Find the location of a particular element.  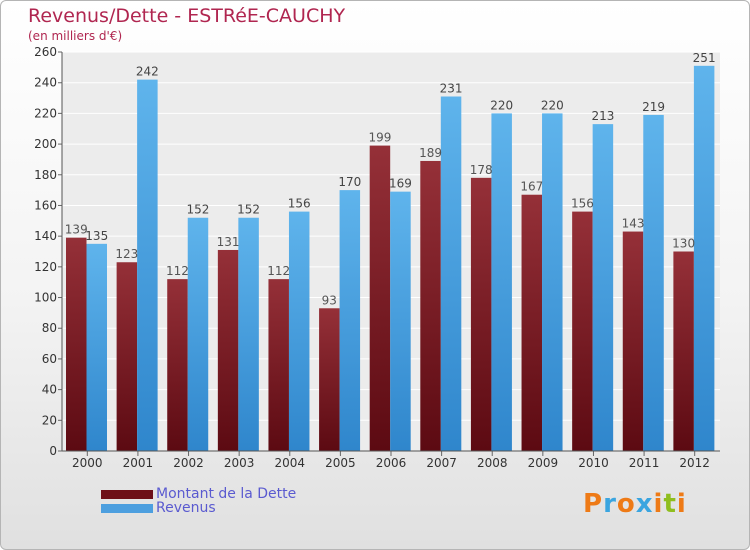

bar-debt-2010 is located at coordinates (582, 331).